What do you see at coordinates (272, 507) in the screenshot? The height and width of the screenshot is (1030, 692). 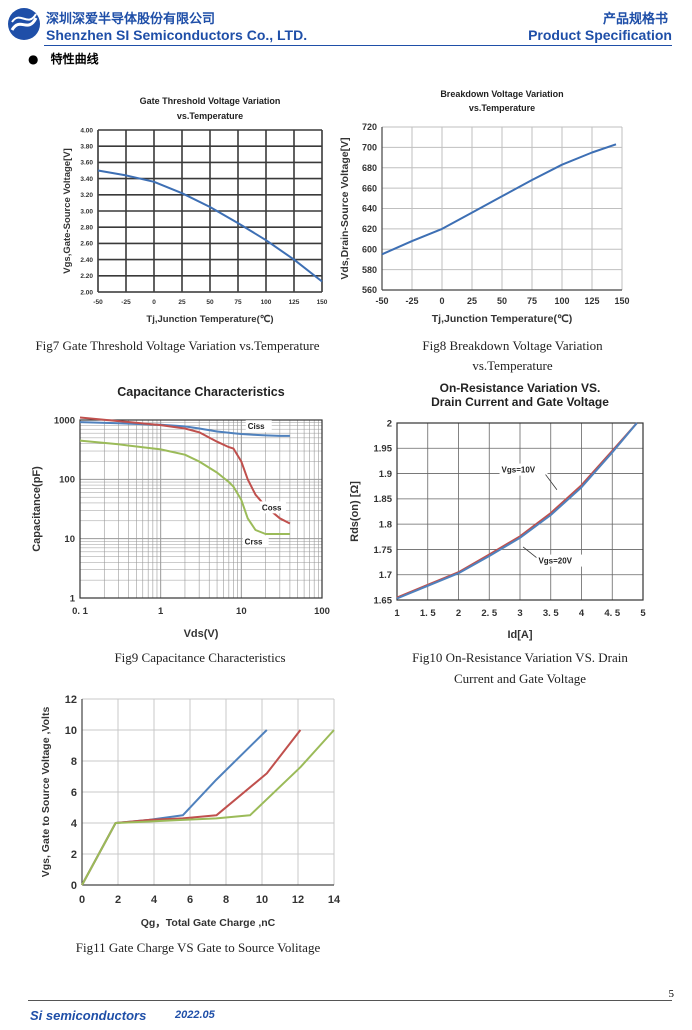 I see `series-label-coss: Coss` at bounding box center [272, 507].